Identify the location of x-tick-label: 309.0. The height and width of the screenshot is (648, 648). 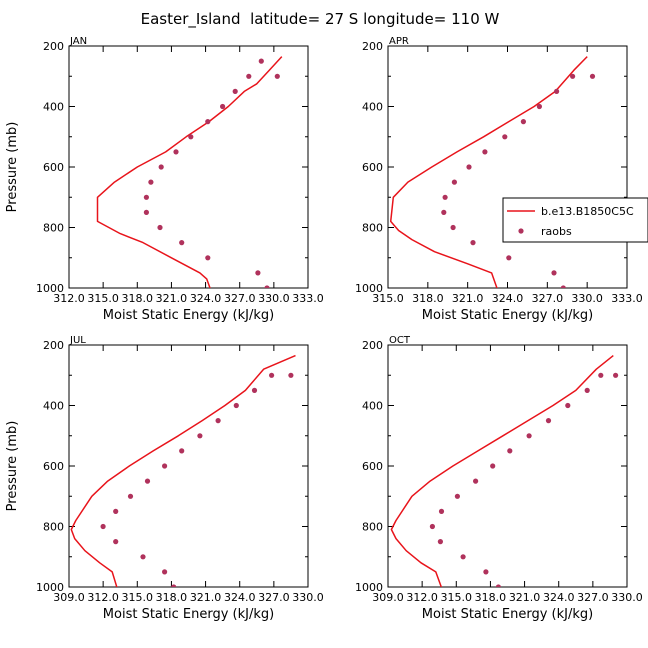
(69, 597).